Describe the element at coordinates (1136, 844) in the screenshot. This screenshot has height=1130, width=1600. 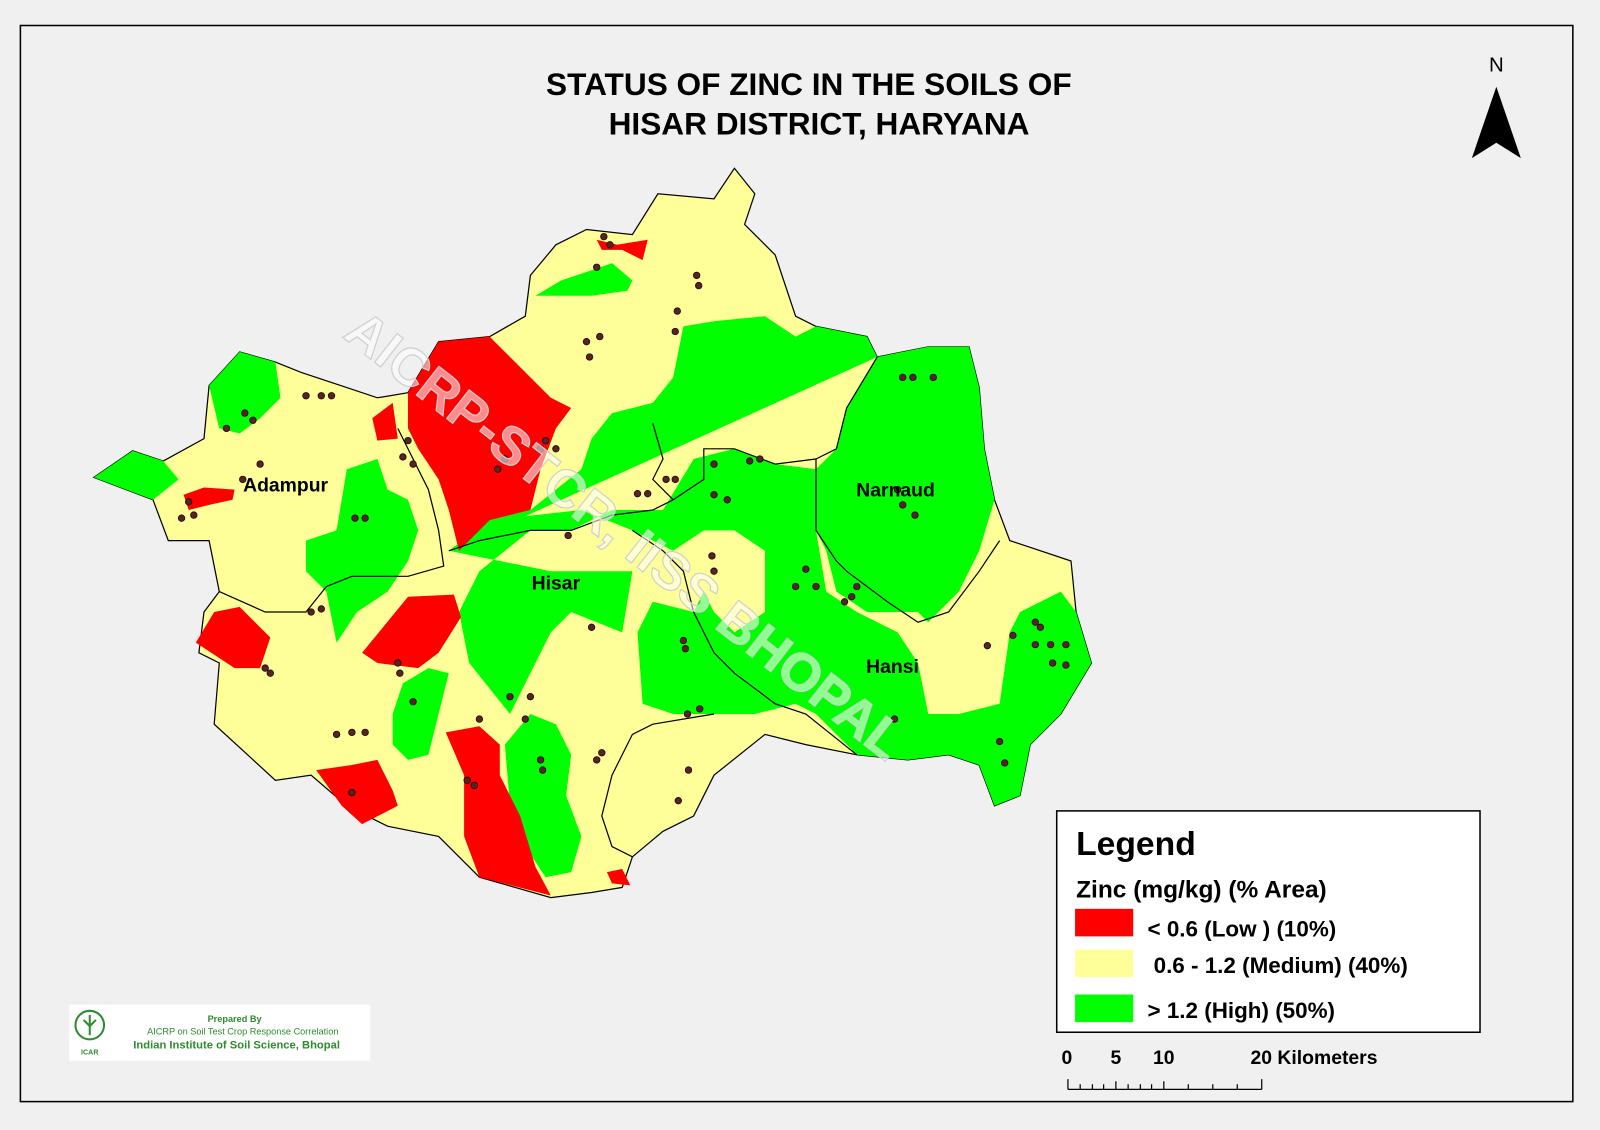
I see `legend-heading: Legend` at that location.